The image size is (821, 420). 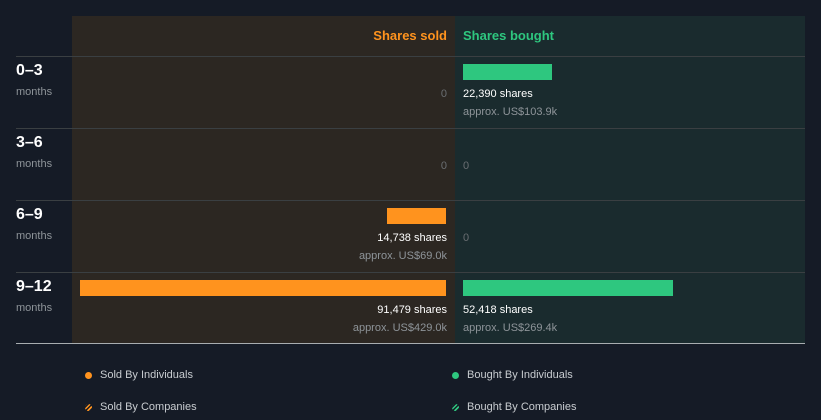 I want to click on shares-bought-header: Shares bought, so click(x=509, y=35).